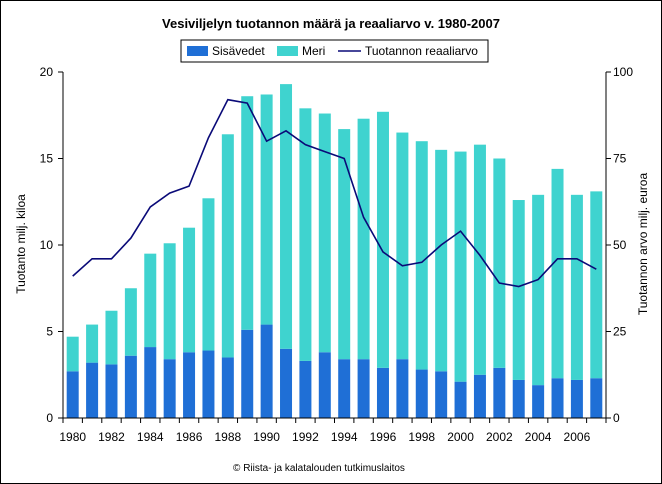 The width and height of the screenshot is (662, 484). Describe the element at coordinates (208, 274) in the screenshot. I see `bar-meri-1987` at that location.